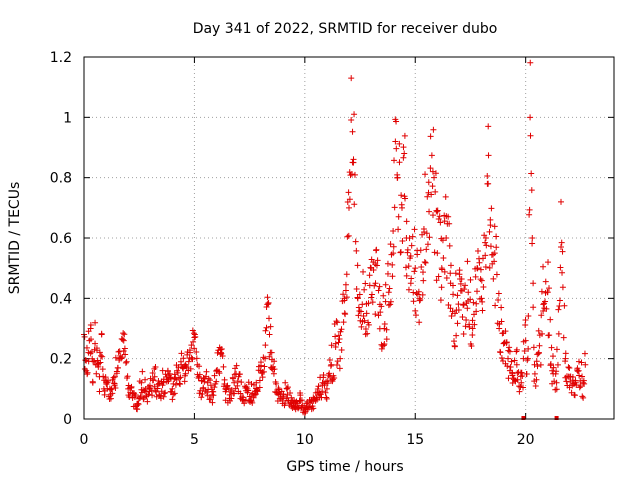  Describe the element at coordinates (15, 238) in the screenshot. I see `y-axis-label: SRMTID / TECUs` at that location.